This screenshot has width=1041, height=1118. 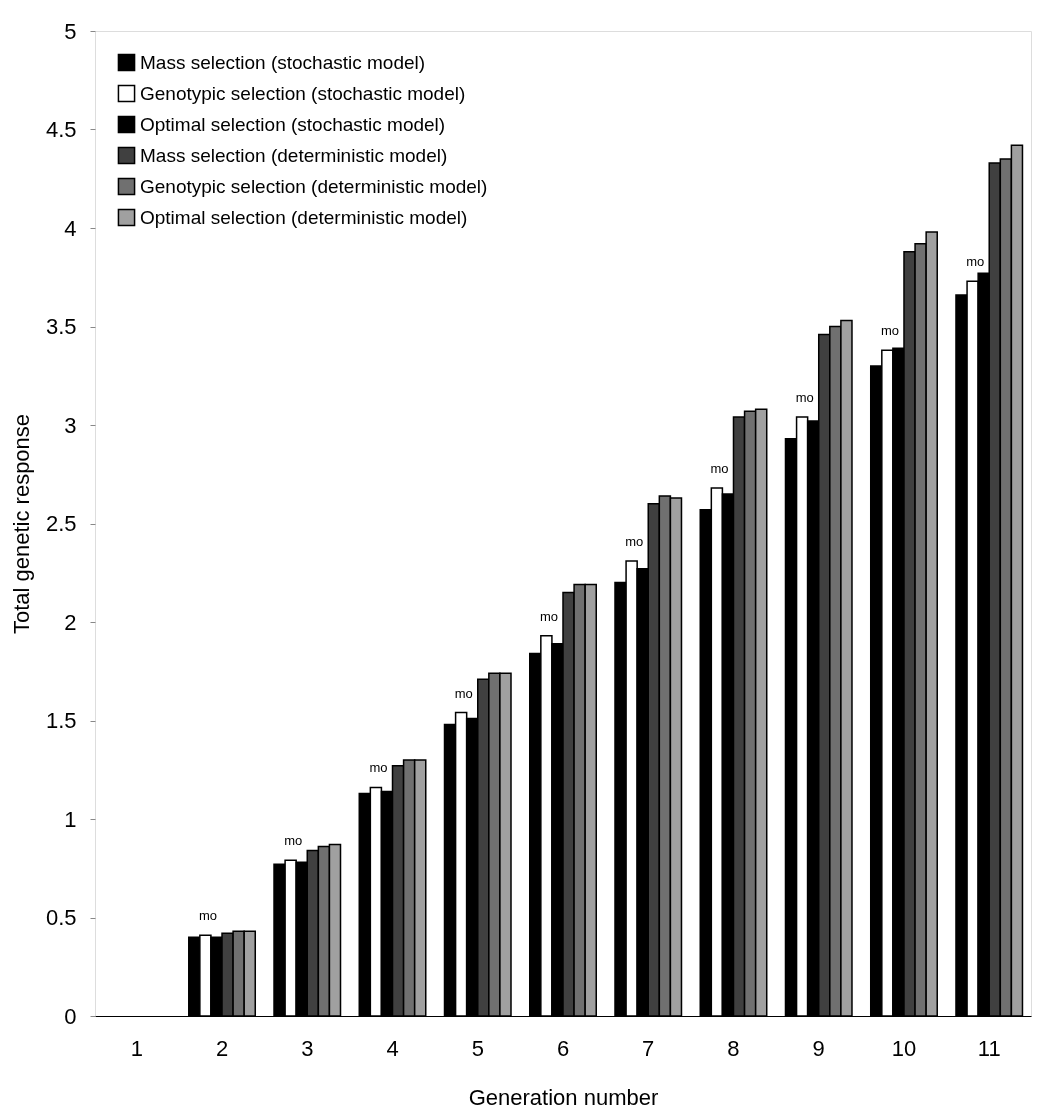 I want to click on x-tick-label: 1, so click(x=136, y=1048).